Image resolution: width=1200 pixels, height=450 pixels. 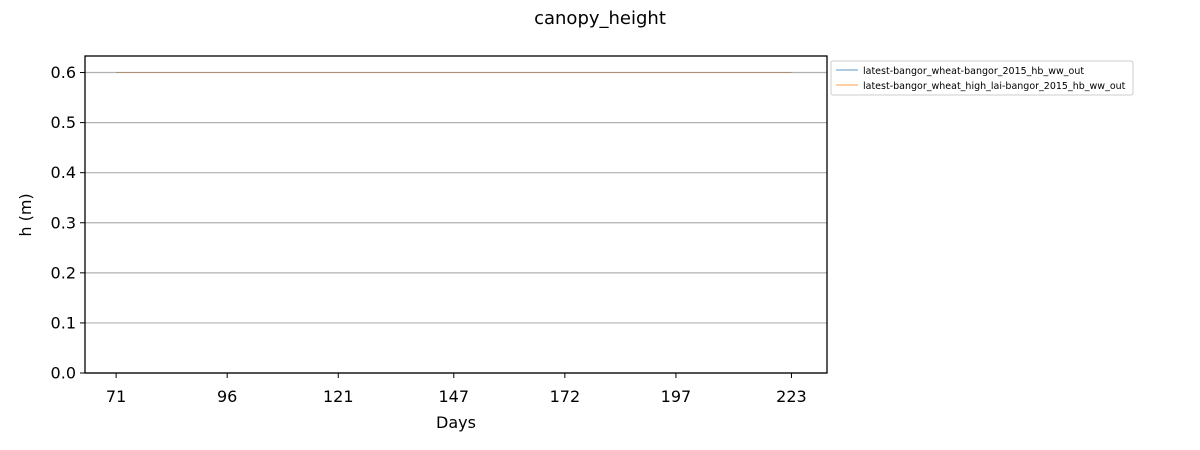 I want to click on y-tick-label: 0.6, so click(x=63, y=72).